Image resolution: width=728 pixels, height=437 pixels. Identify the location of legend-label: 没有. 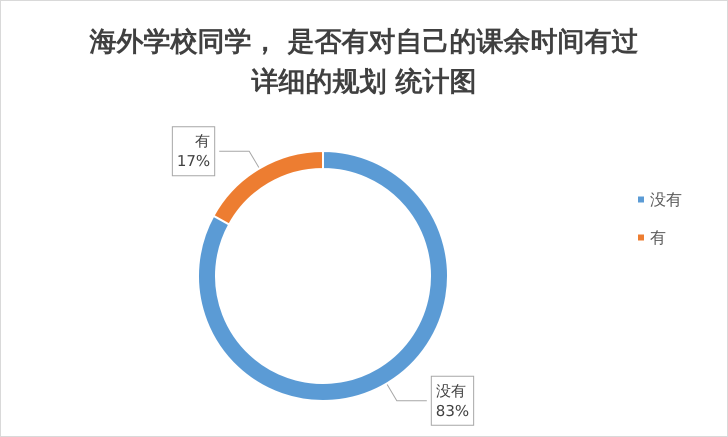
(666, 199).